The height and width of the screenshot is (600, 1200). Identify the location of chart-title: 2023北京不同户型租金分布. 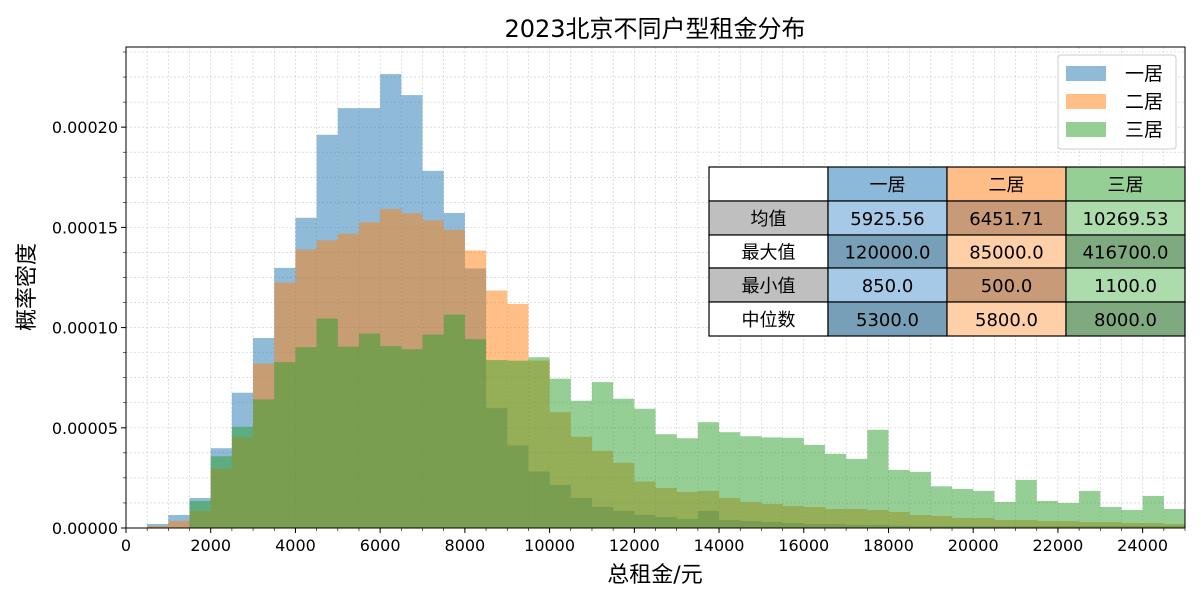
(654, 29).